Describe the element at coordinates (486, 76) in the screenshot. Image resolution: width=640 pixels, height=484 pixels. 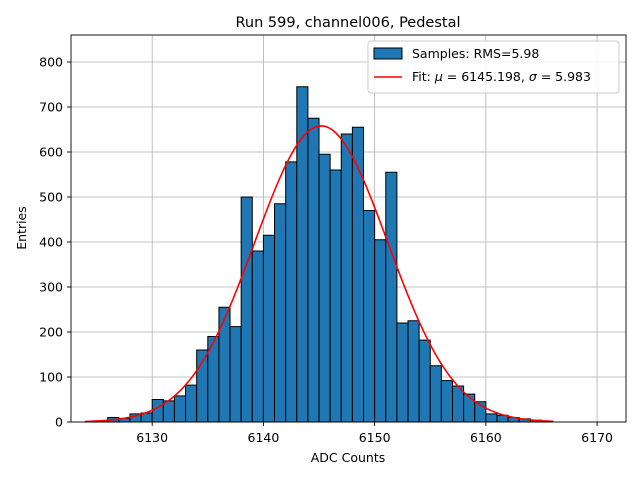
I see `legend-fit-mu-value: = 6145.198,` at that location.